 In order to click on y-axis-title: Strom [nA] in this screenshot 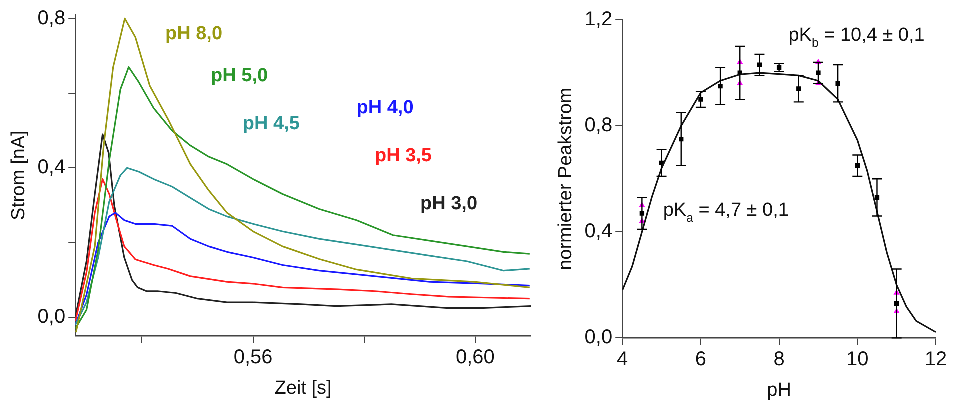, I will do `click(19, 175)`.